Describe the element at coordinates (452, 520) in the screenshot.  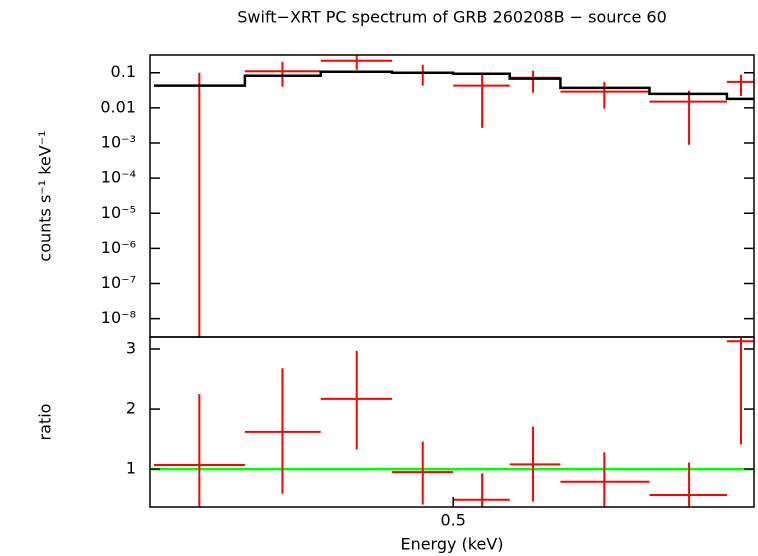
I see `x-tick-label: 0.5` at that location.